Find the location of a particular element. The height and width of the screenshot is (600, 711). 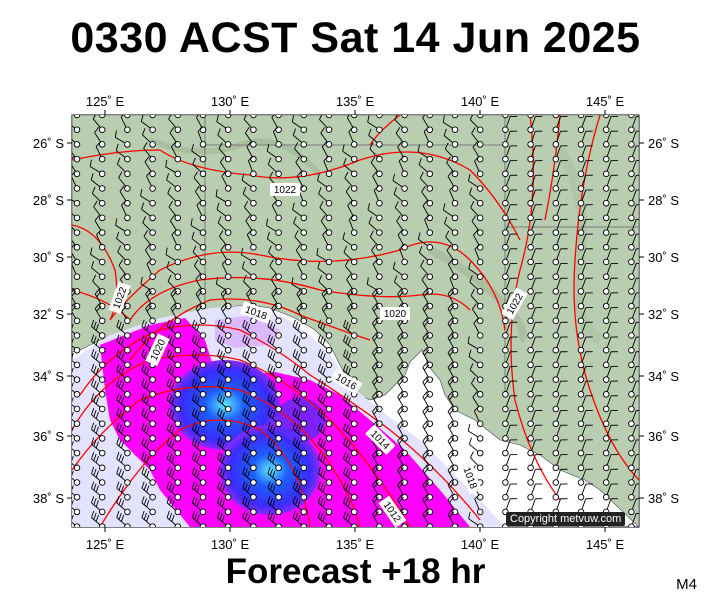

isobar-label: 1022 is located at coordinates (285, 189).